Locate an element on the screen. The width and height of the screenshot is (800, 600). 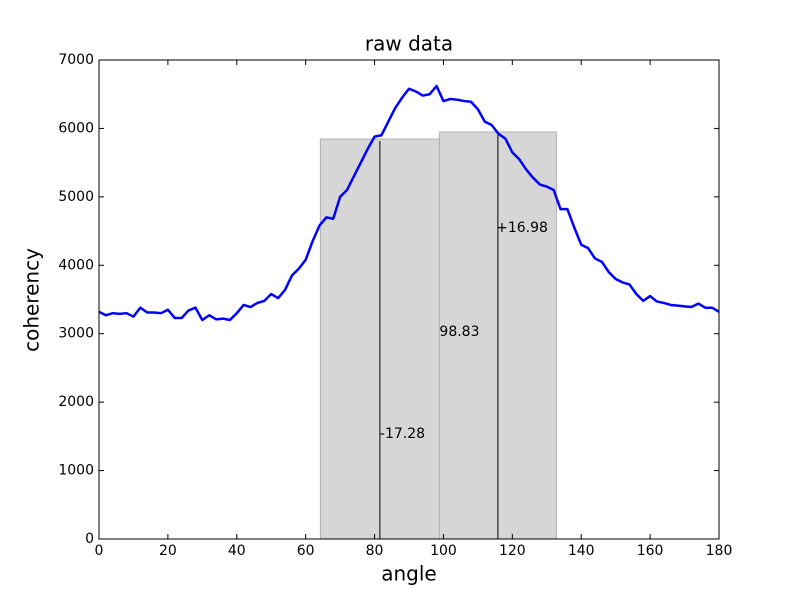
x-tick-label: 80 is located at coordinates (375, 551).